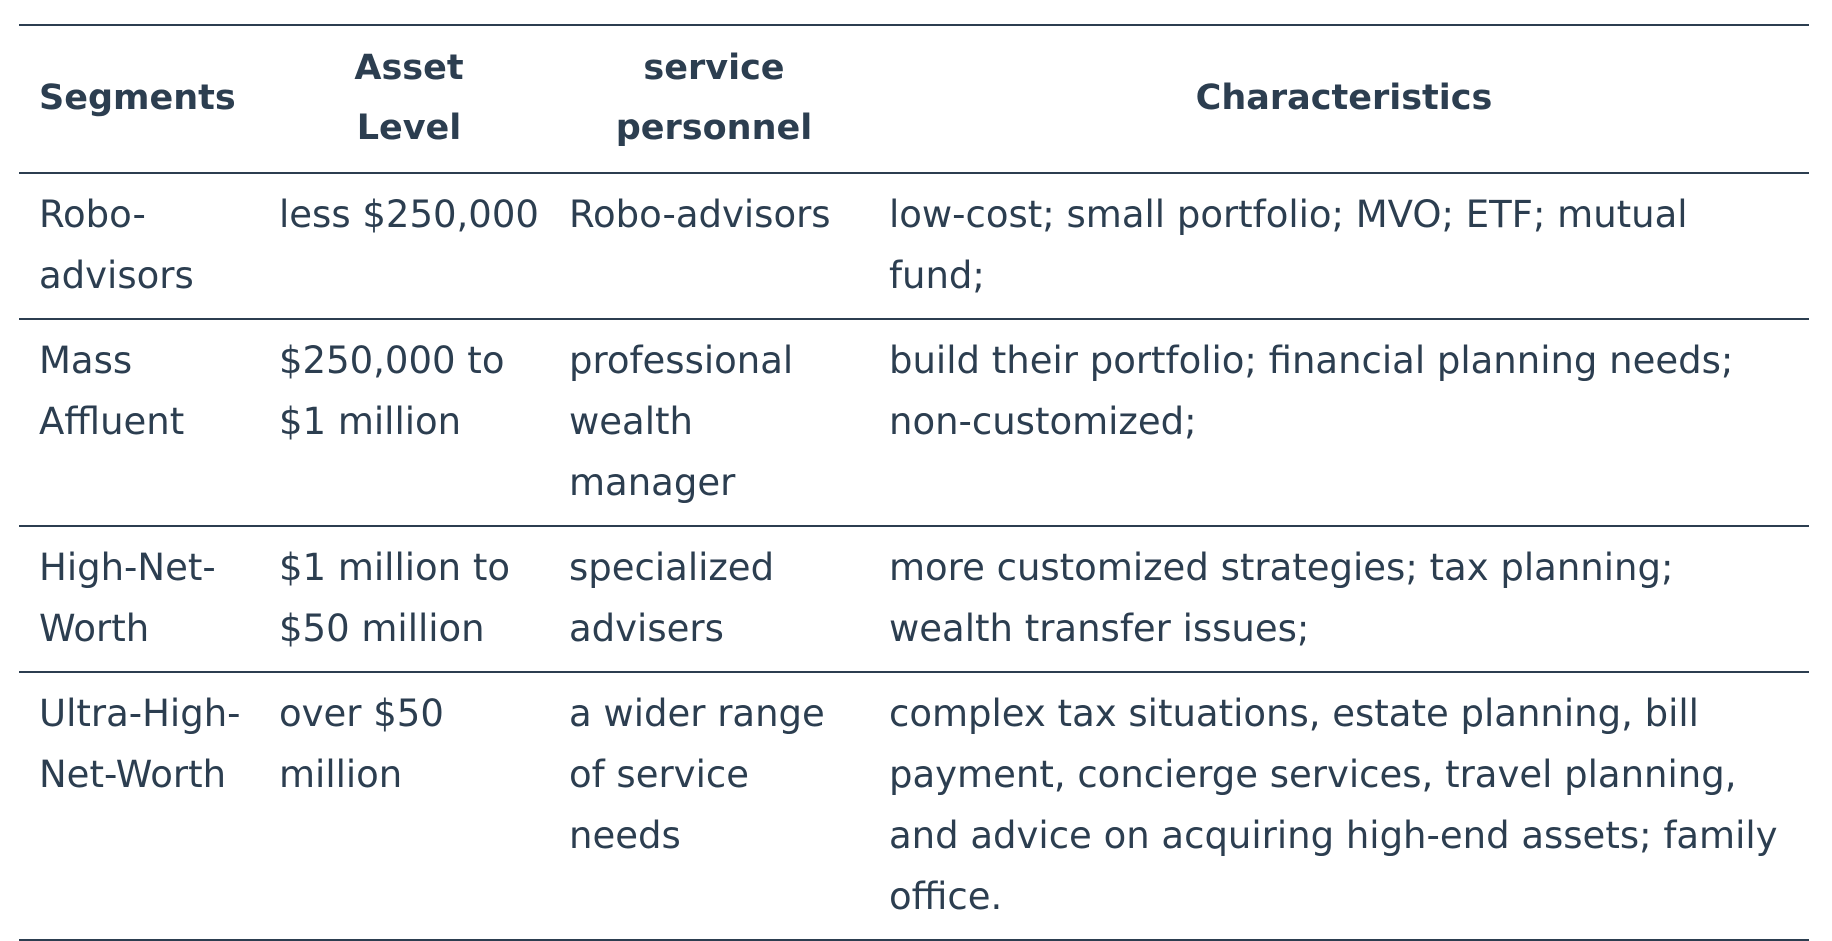  I want to click on cell-service-personnel: professional wealth manager, so click(681, 421).